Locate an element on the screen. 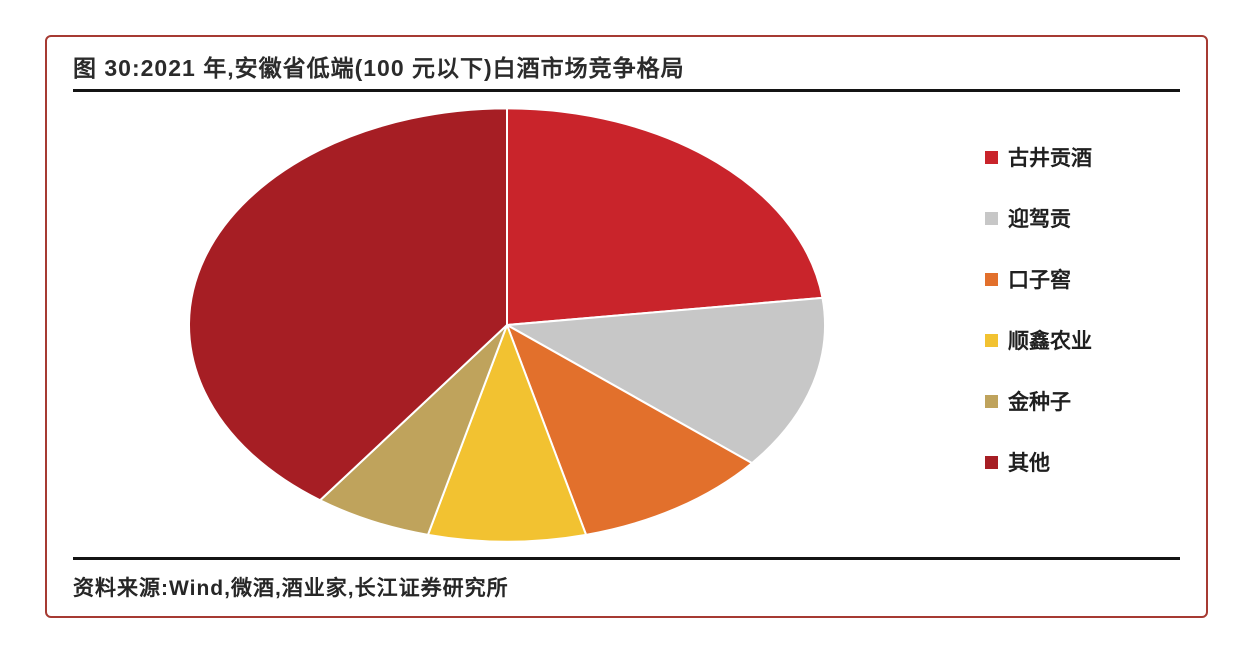 This screenshot has width=1233, height=650. figure-title: 图 30:2021 年,安徽省低端(100 元以下)白酒市场竞争格局 is located at coordinates (379, 68).